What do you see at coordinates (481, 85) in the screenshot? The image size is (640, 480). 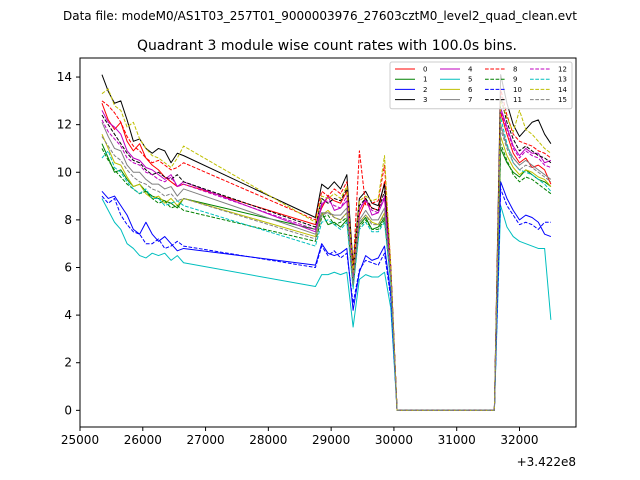 I see `legend-box` at bounding box center [481, 85].